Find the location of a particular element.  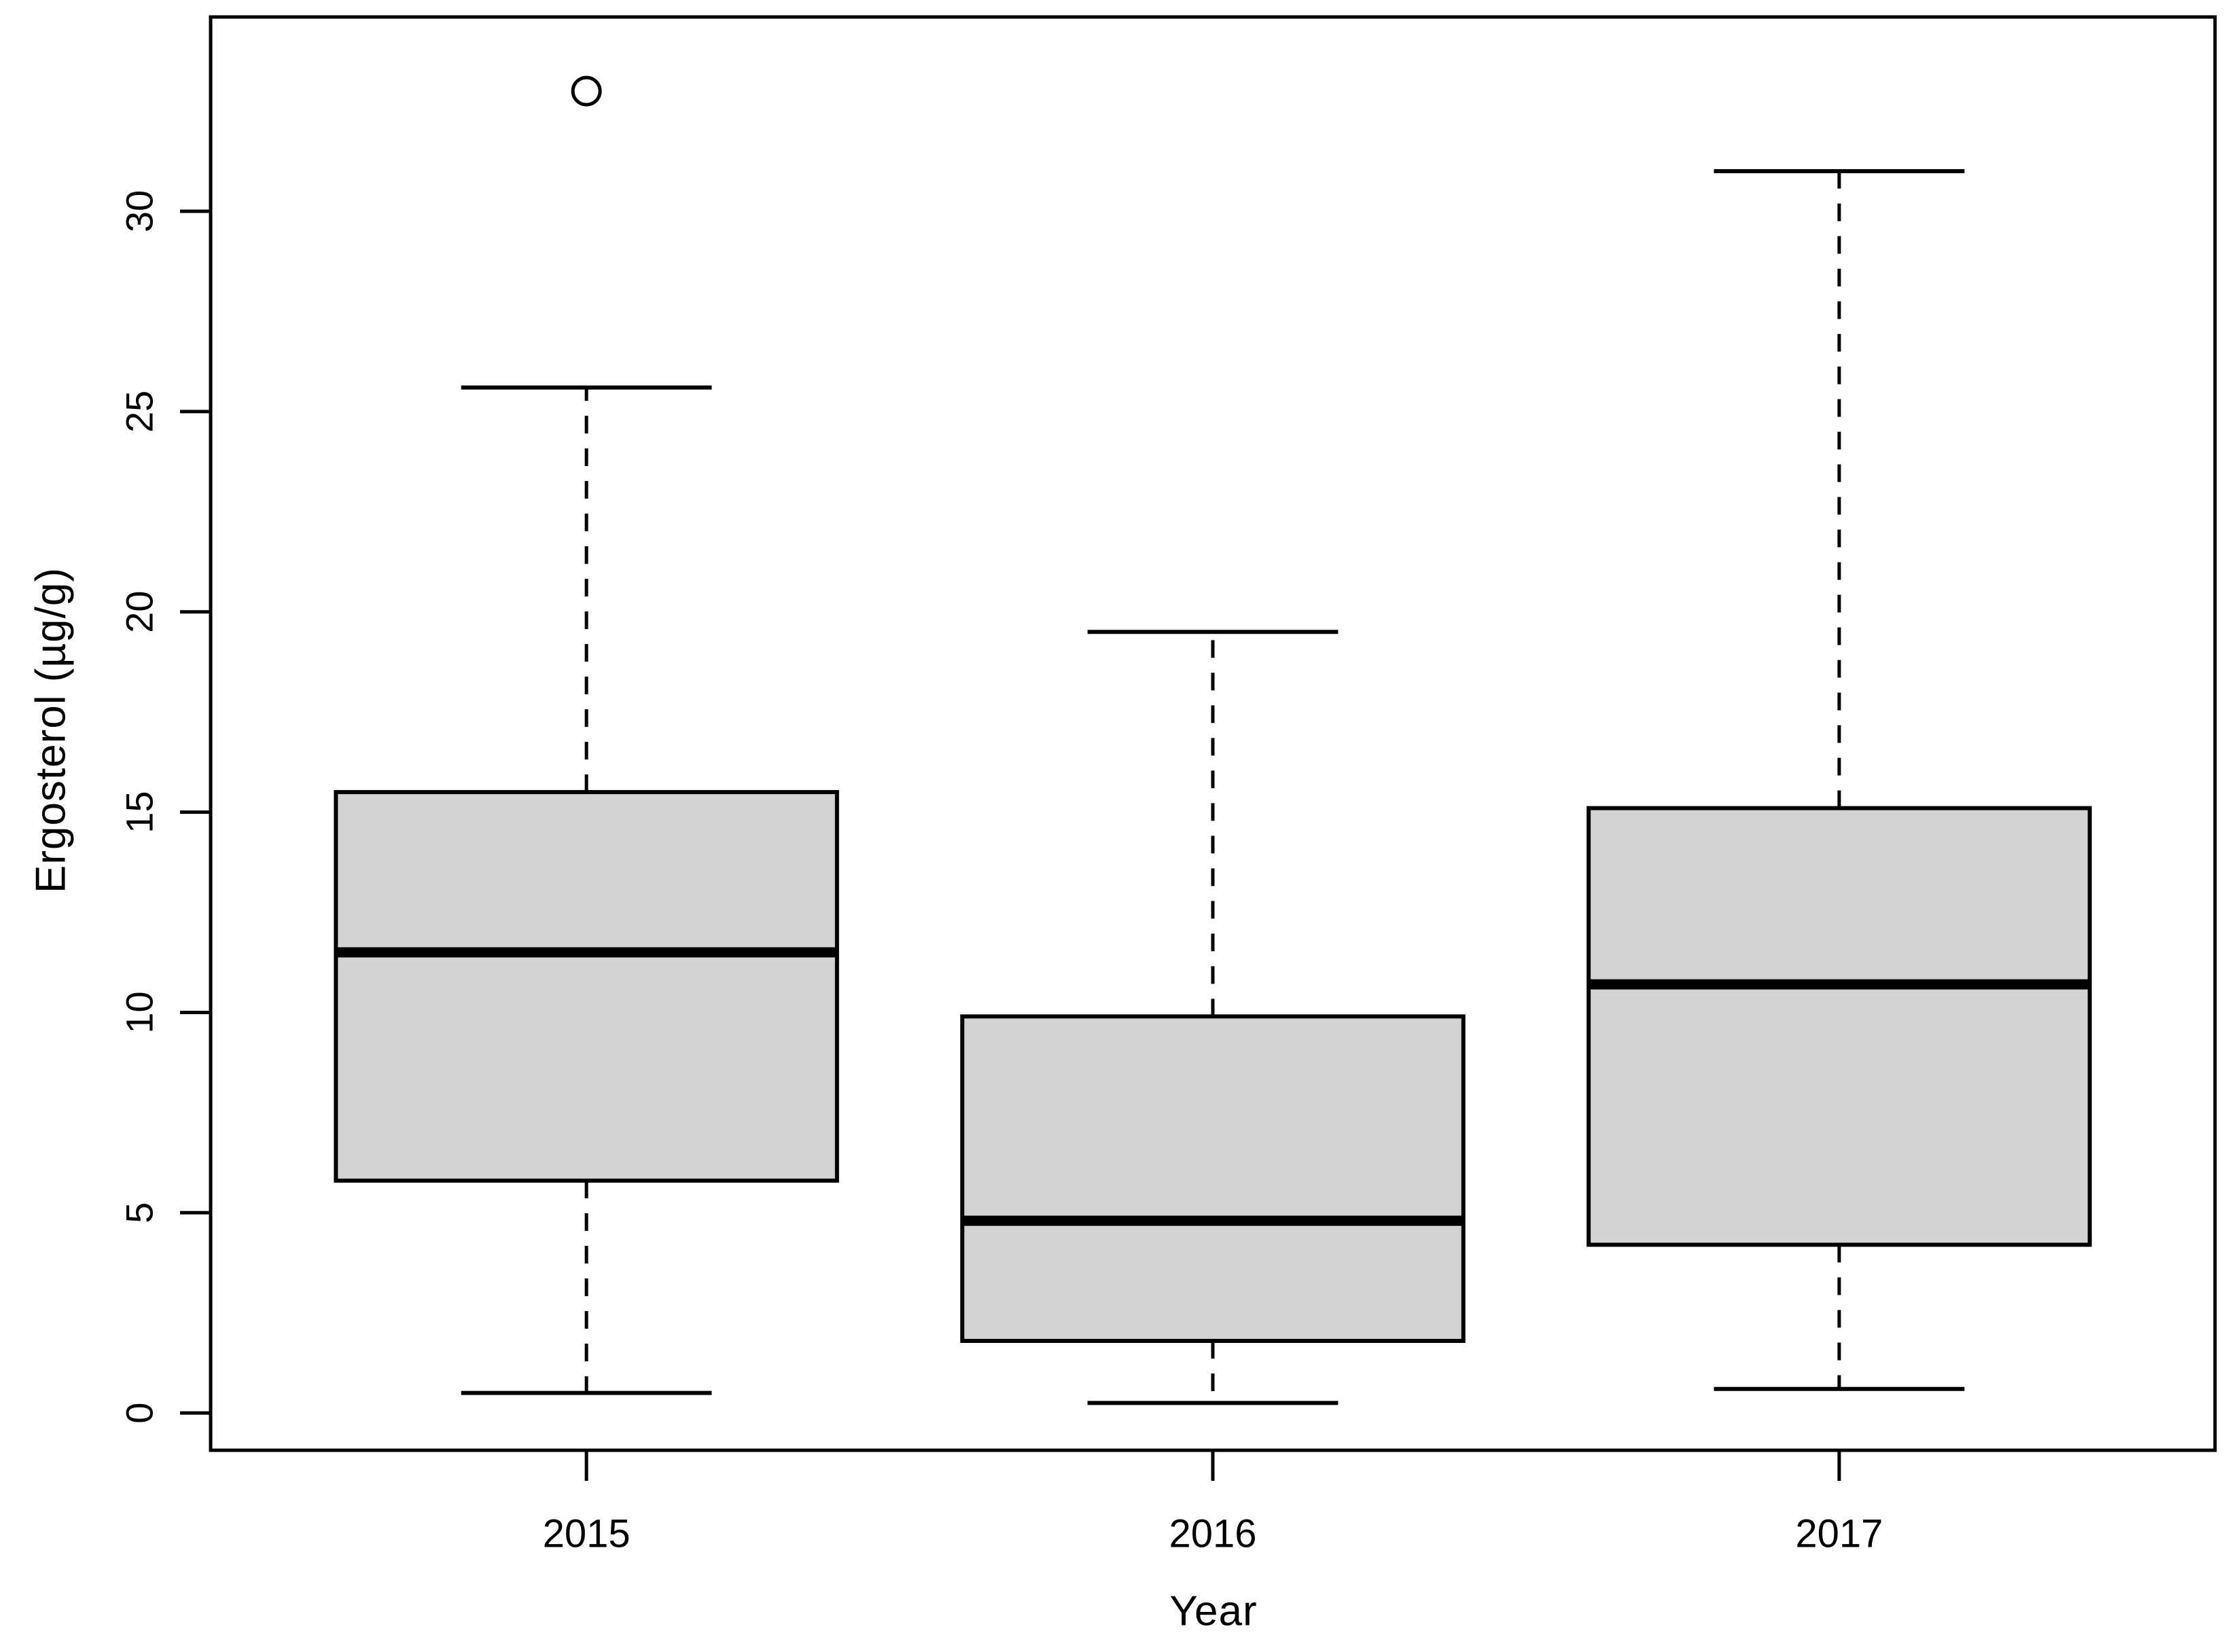

y-tick-label-15: 15 is located at coordinates (139, 812).